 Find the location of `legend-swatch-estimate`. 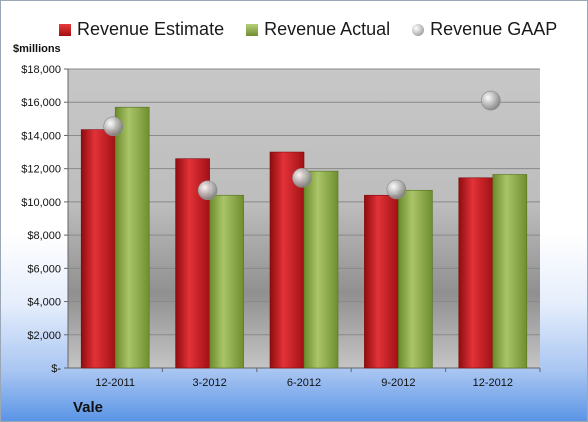

legend-swatch-estimate is located at coordinates (65, 29).